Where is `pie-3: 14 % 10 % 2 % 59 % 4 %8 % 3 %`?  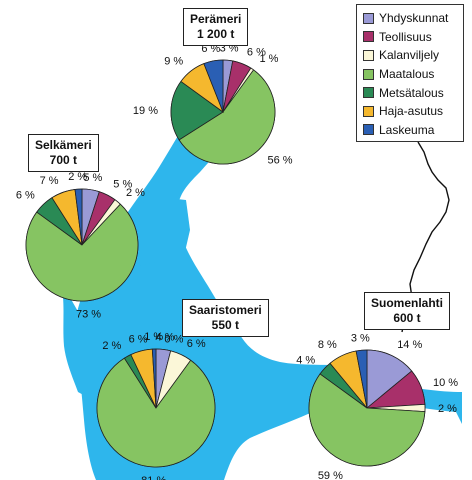 pie-3: 14 % 10 % 2 % 59 % 4 %8 % 3 % is located at coordinates (377, 406).